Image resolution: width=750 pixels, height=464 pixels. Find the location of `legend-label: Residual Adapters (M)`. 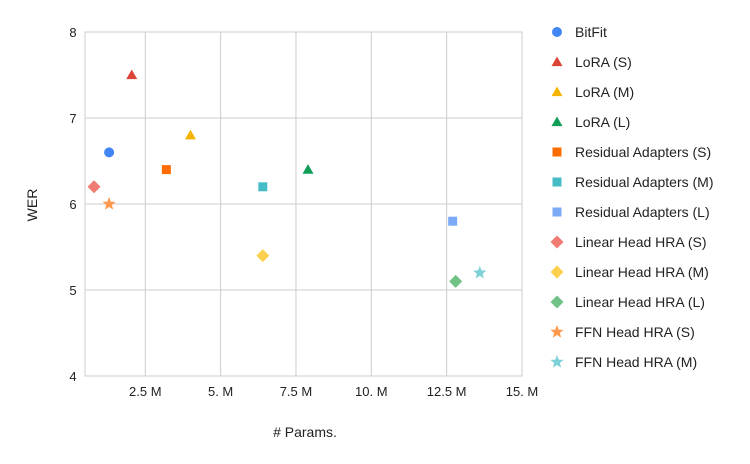

legend-label: Residual Adapters (M) is located at coordinates (644, 182).